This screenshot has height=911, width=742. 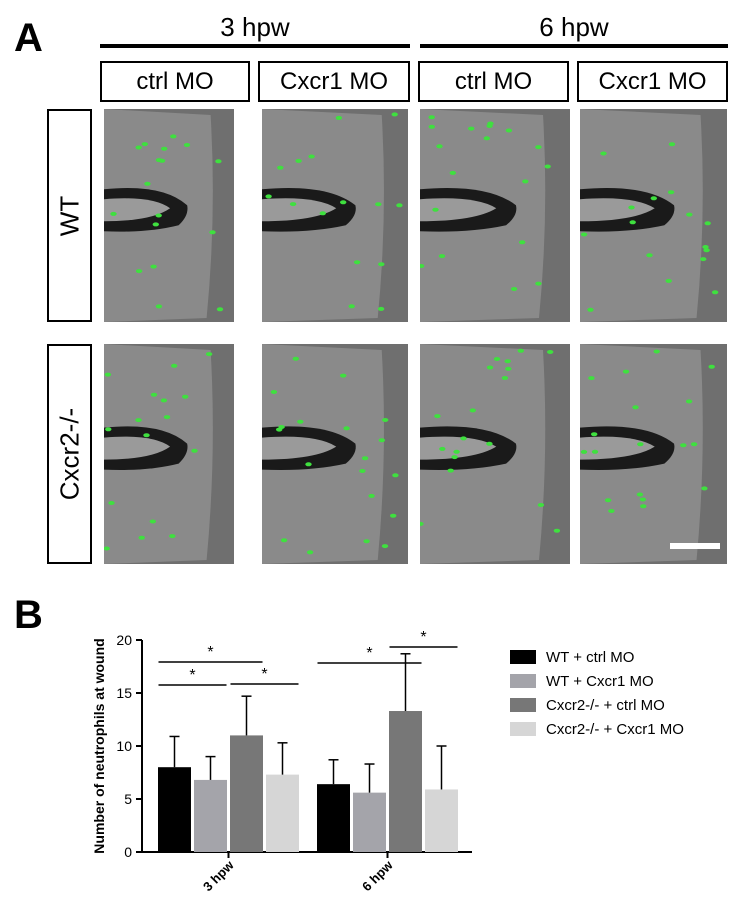 I want to click on legend-label: WT + ctrl MO, so click(x=590, y=657).